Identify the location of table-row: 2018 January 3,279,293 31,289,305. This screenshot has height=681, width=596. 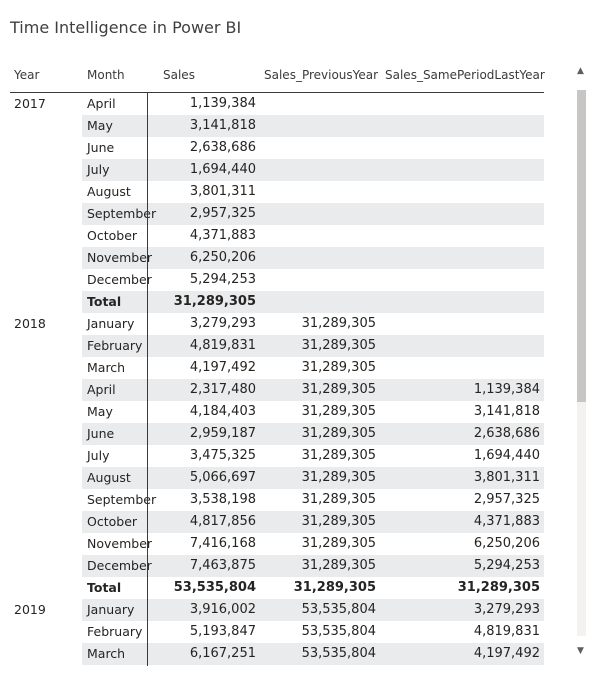
(277, 324).